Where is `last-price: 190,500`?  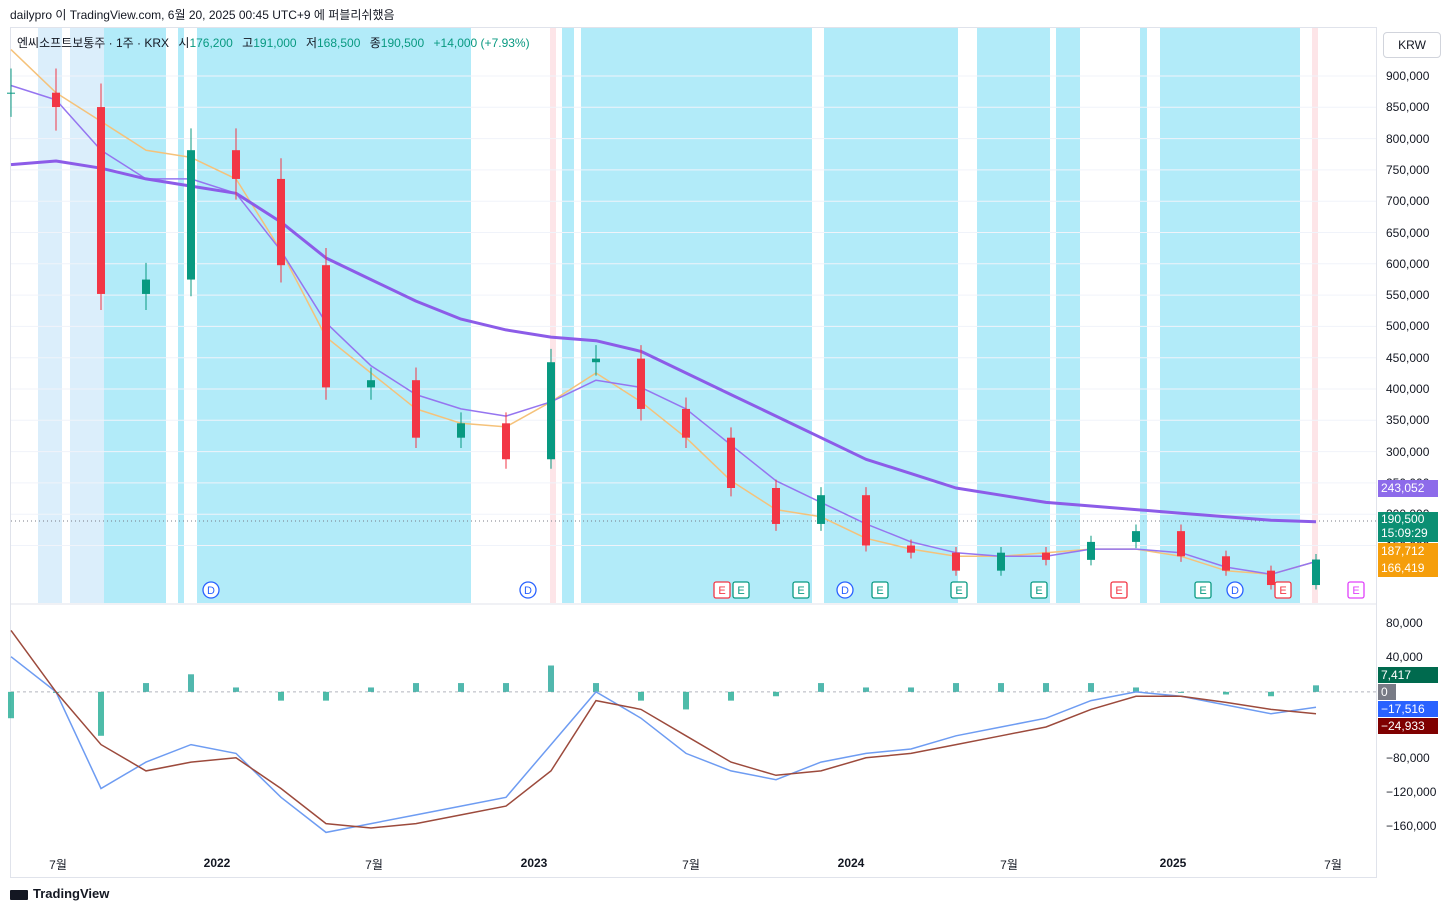
last-price: 190,500 is located at coordinates (1403, 519).